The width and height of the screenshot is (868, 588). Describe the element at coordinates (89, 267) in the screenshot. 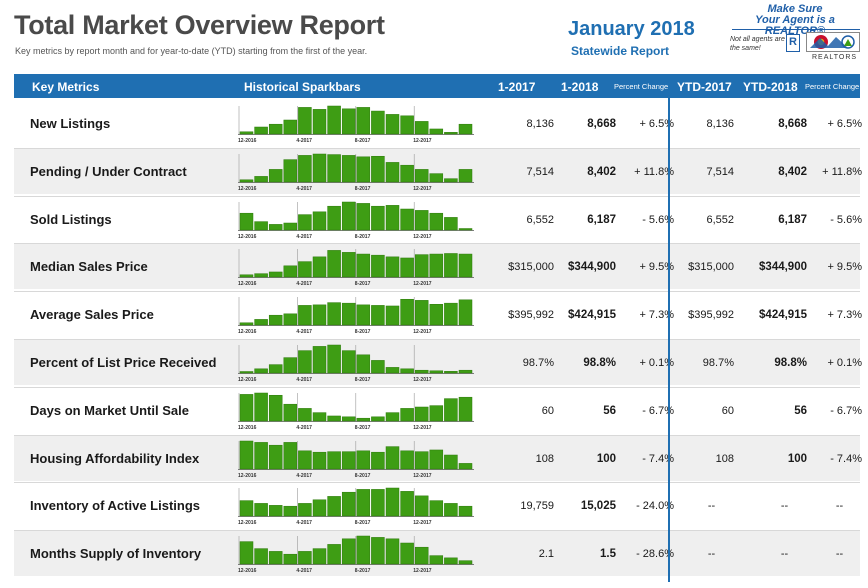

I see `metric-label: Median Sales Price` at that location.